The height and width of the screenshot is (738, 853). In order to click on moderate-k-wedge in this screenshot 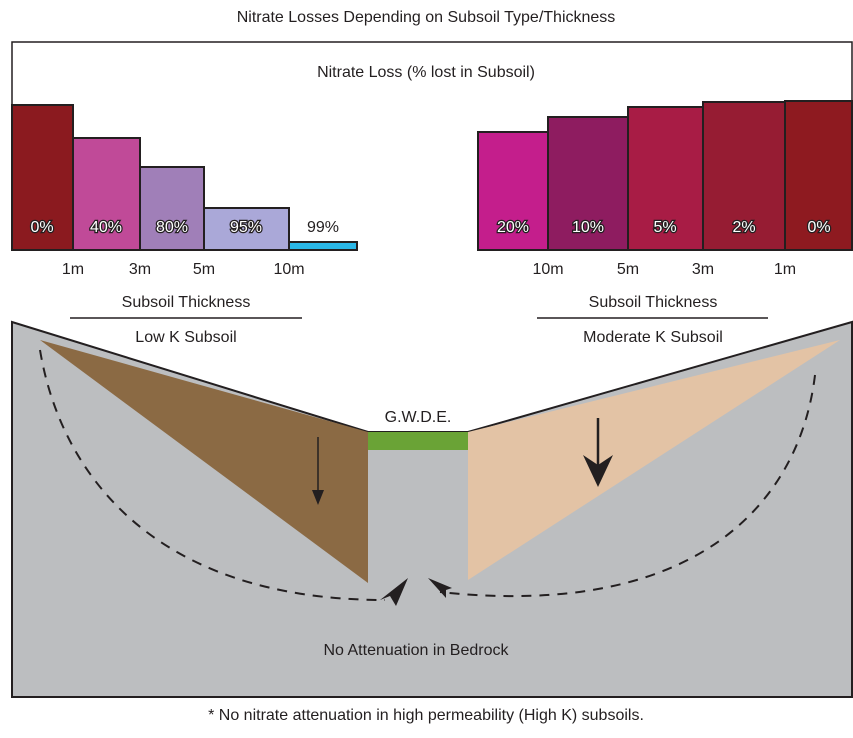, I will do `click(654, 460)`.